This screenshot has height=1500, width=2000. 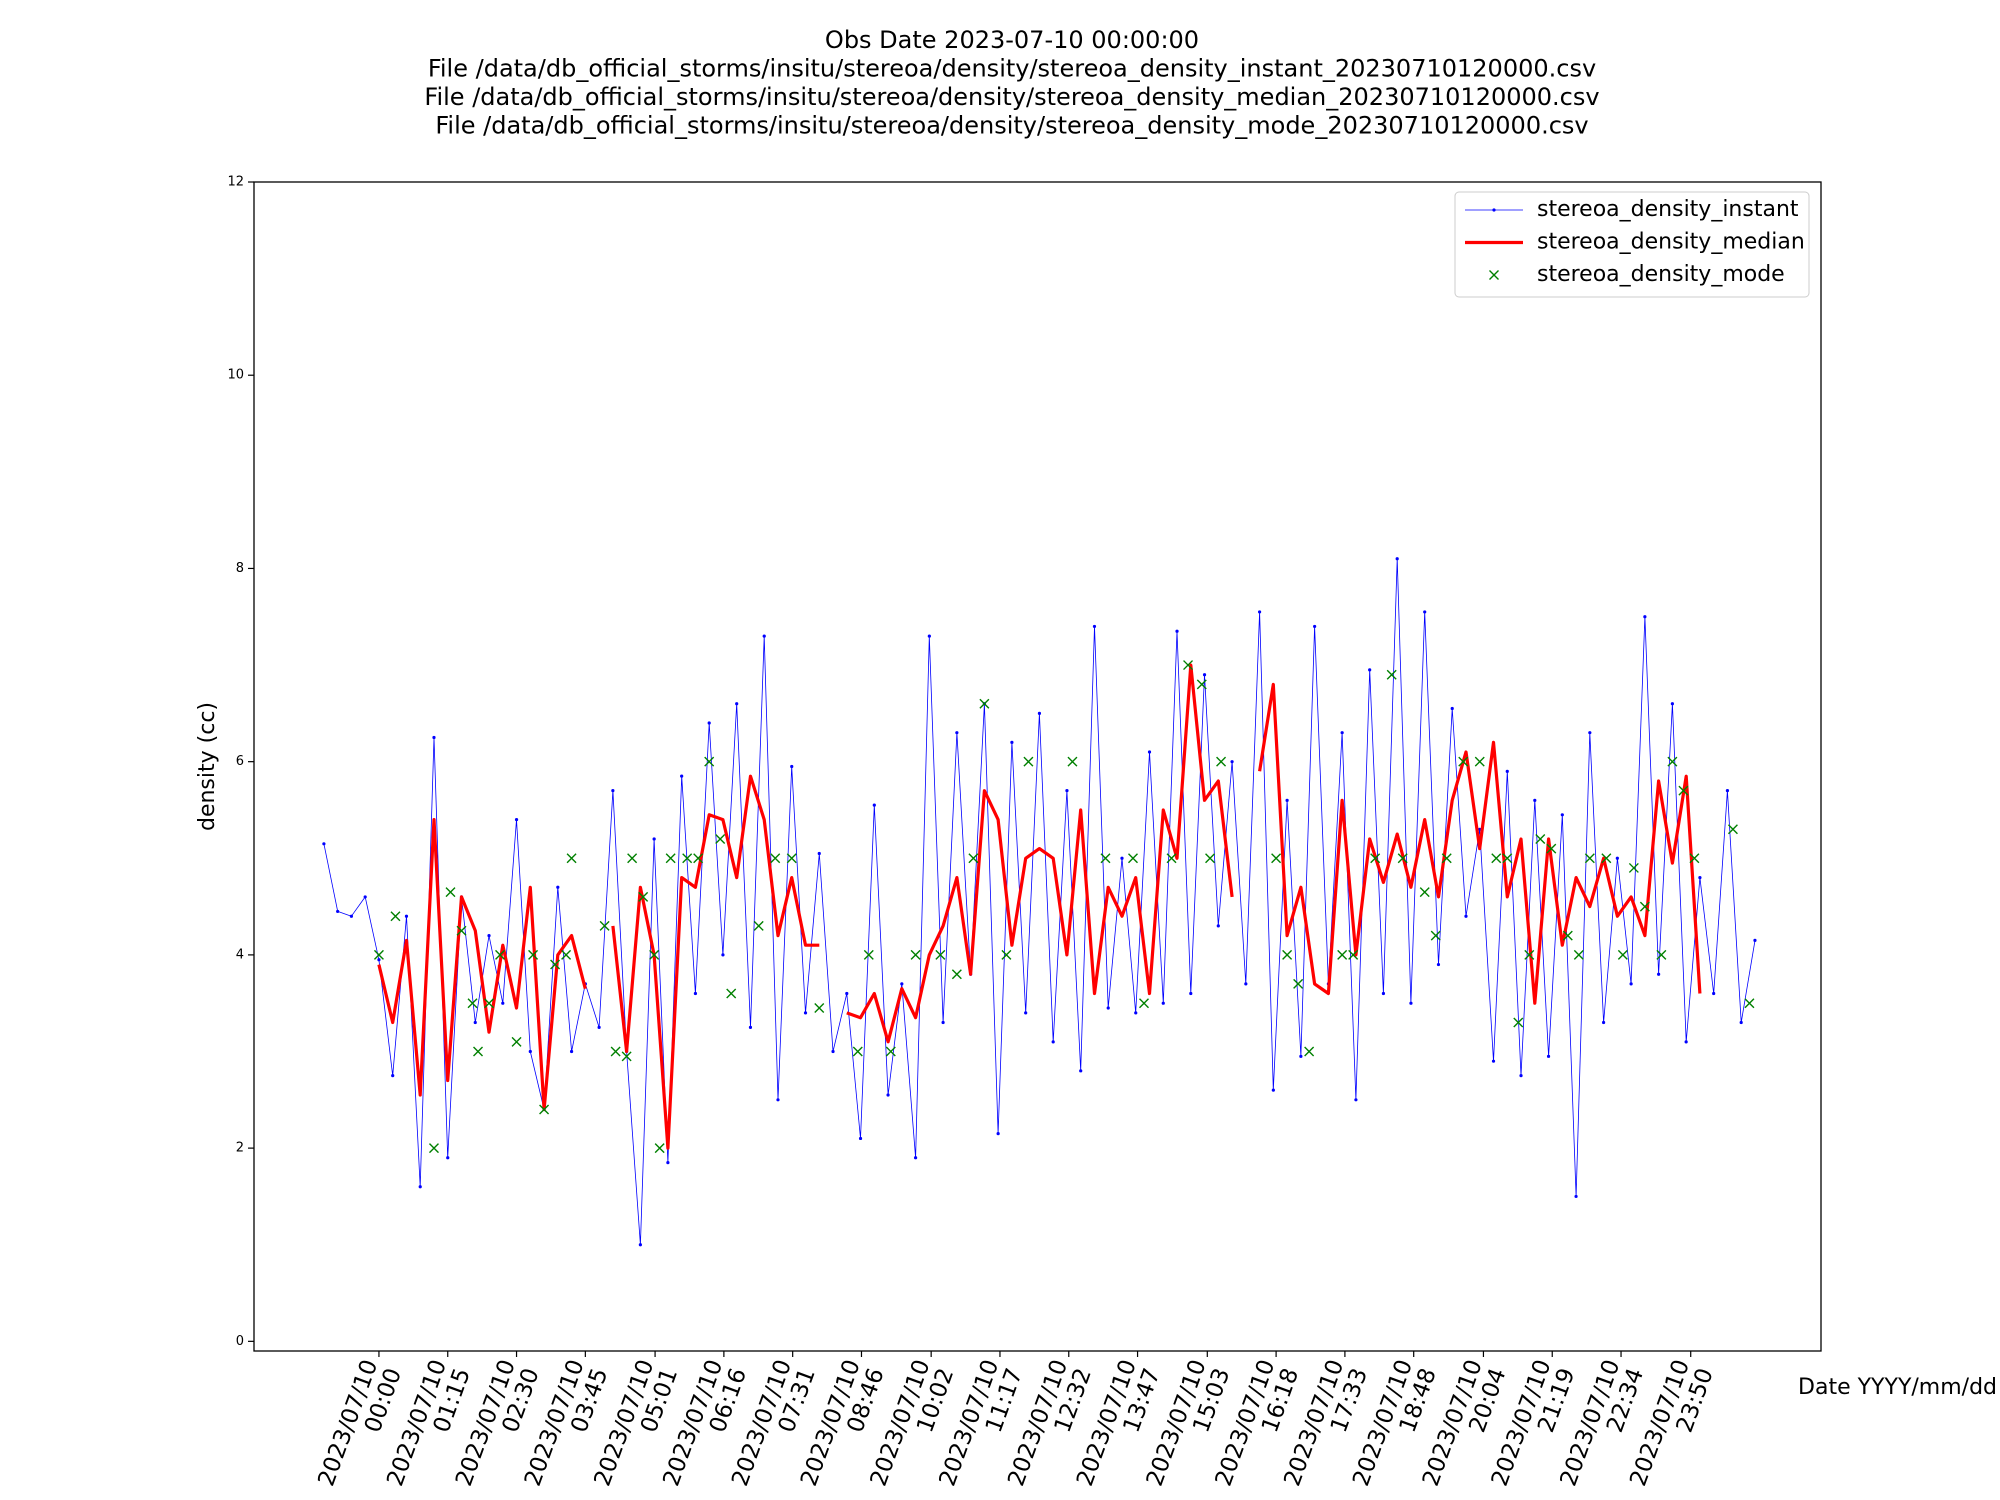 I want to click on y-tick-label: 12, so click(x=235, y=182).